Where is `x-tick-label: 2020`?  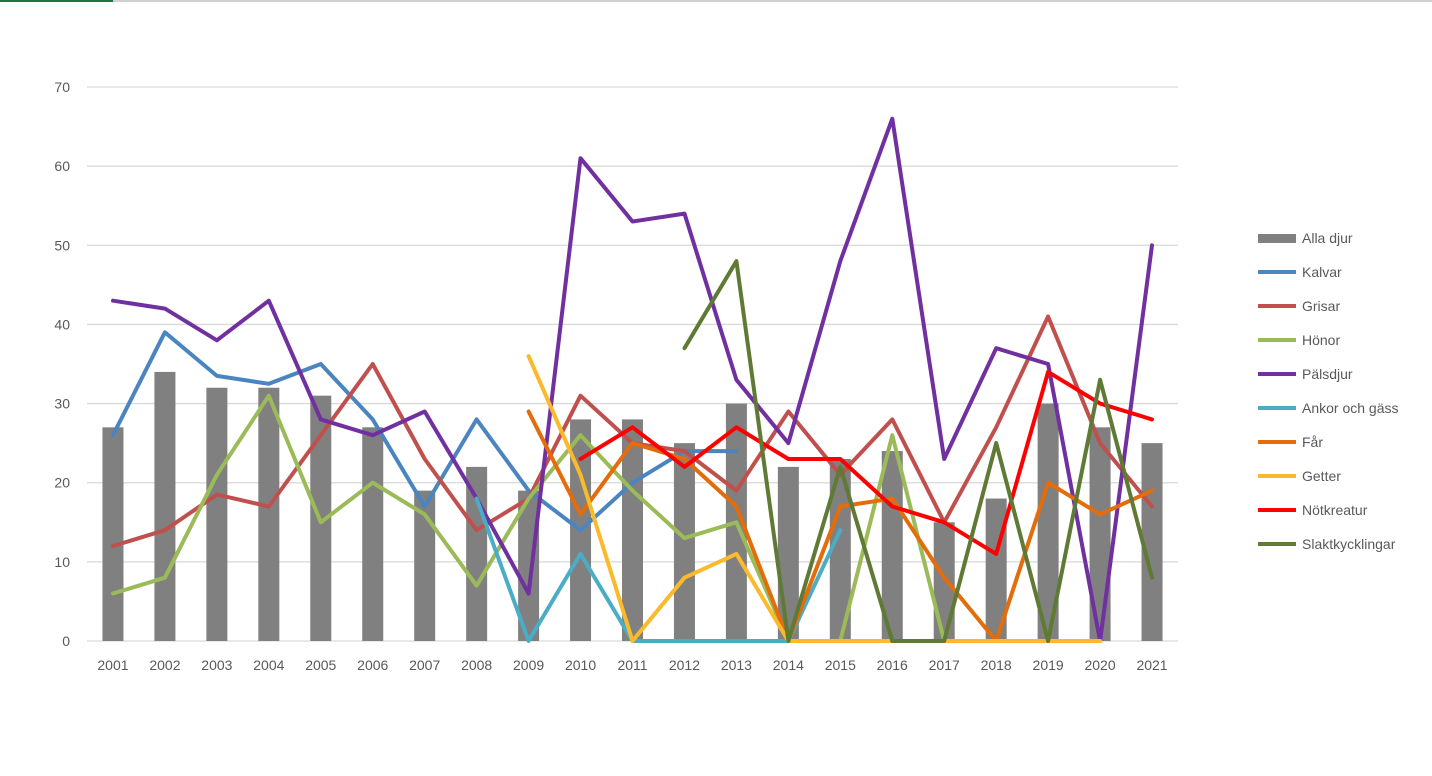 x-tick-label: 2020 is located at coordinates (1099, 665).